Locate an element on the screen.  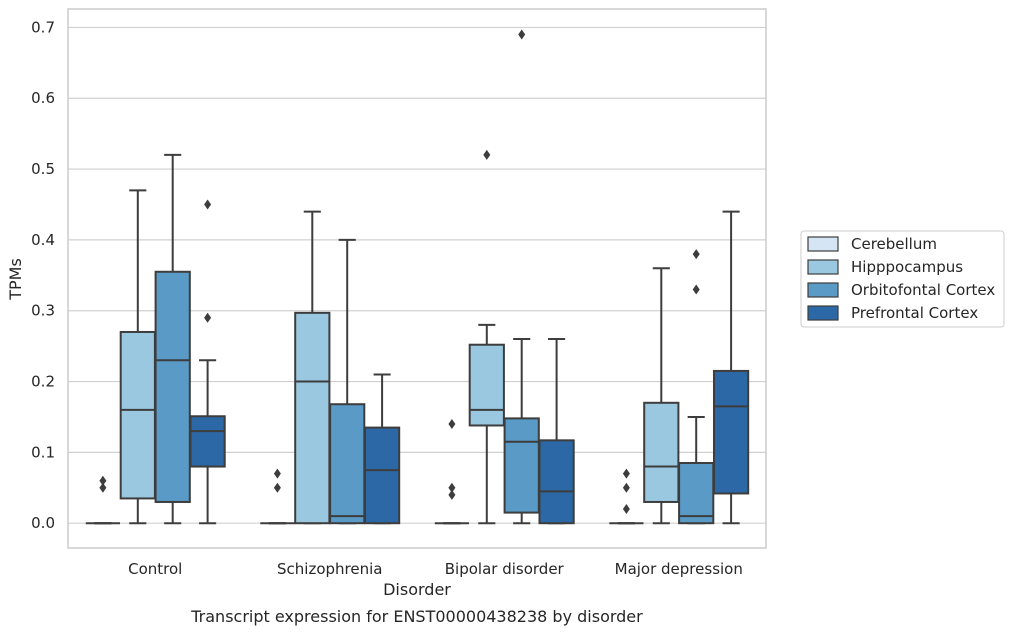
legend-item: Orbitofontal Cortex is located at coordinates (901, 290).